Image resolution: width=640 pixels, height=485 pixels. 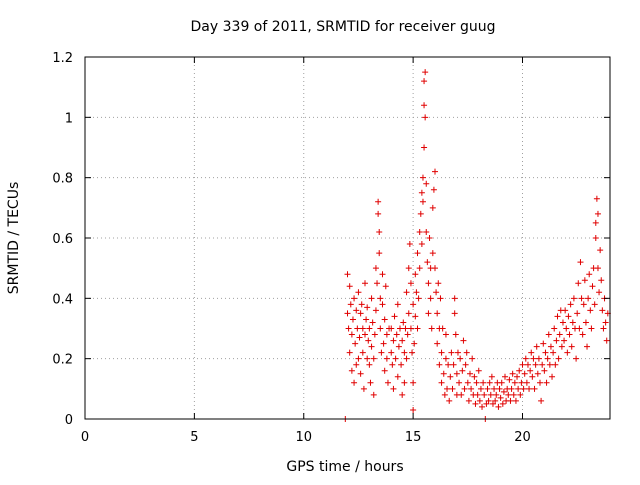 I want to click on x-tick-label: 0, so click(x=85, y=437).